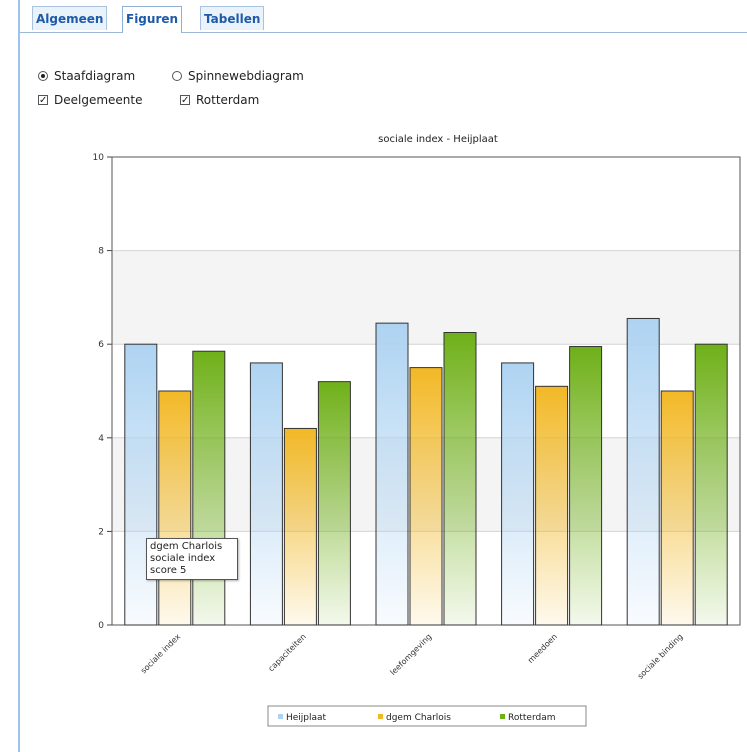  Describe the element at coordinates (101, 439) in the screenshot. I see `y-tick-label: 4` at that location.